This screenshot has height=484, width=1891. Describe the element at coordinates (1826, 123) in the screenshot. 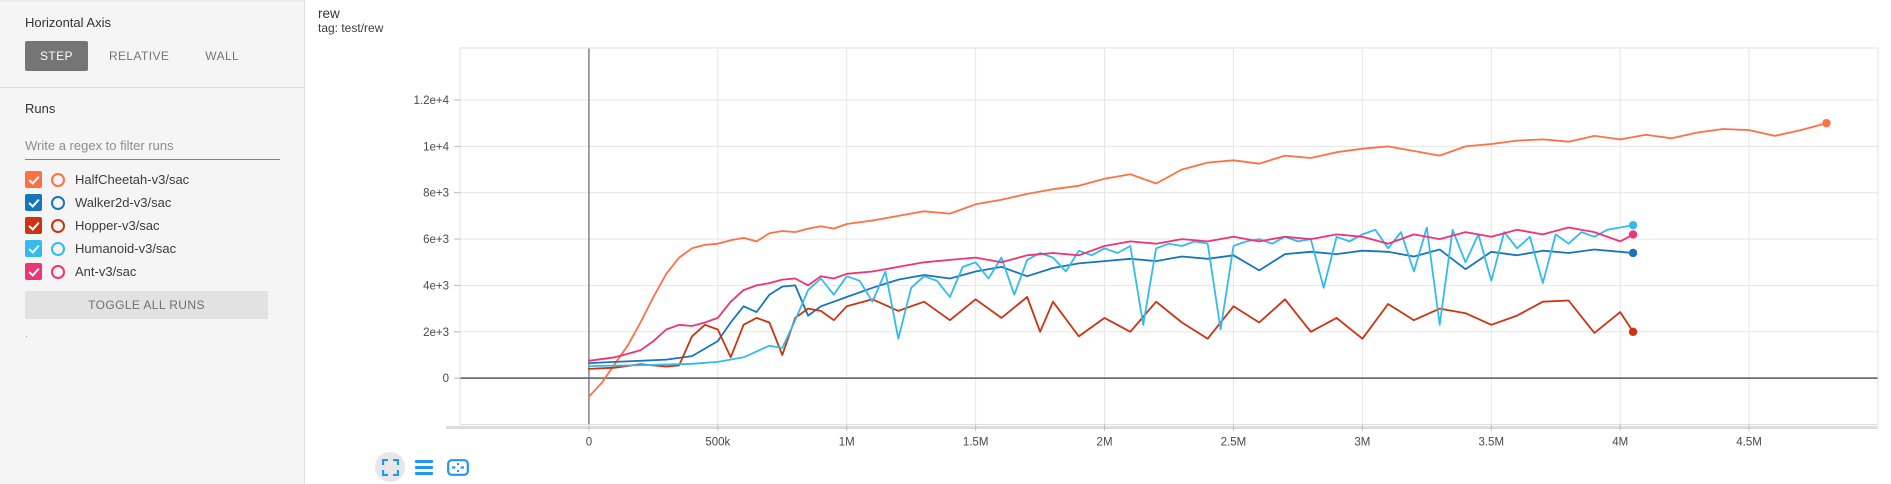

I see `series-end-dot-HalfCheetah-v3/sac` at that location.